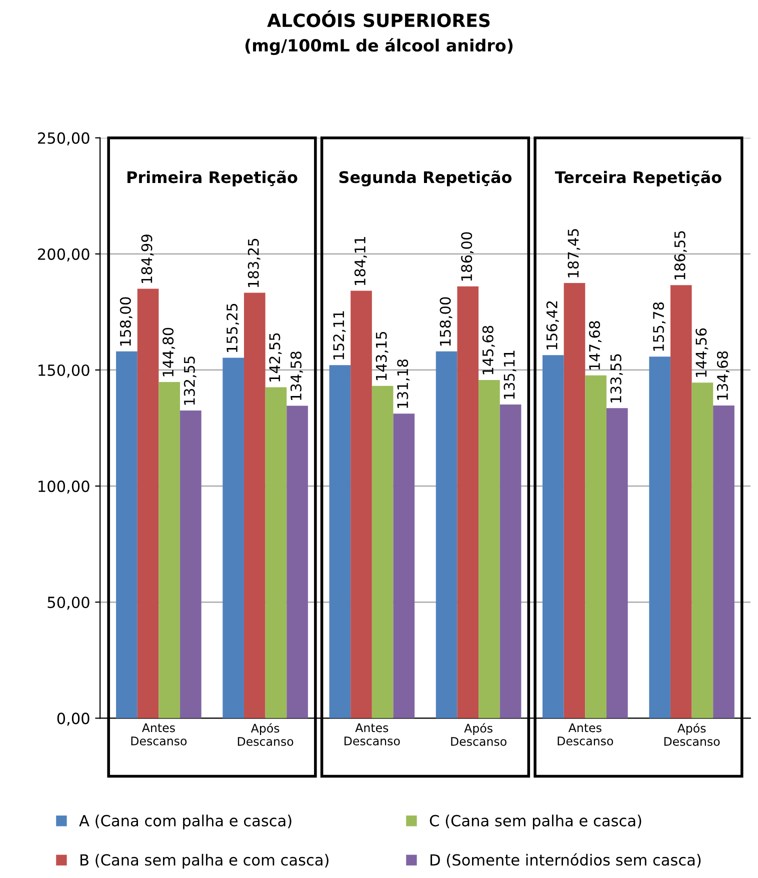 The image size is (758, 878). What do you see at coordinates (378, 19) in the screenshot?
I see `chart-title: ALCOÓIS SUPERIORES` at bounding box center [378, 19].